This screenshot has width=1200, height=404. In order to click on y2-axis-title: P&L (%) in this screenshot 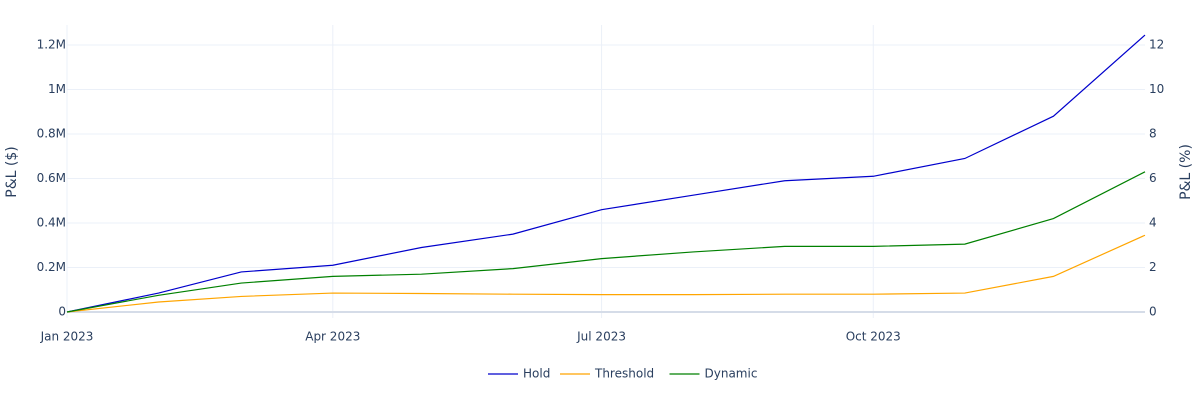, I will do `click(1186, 172)`.